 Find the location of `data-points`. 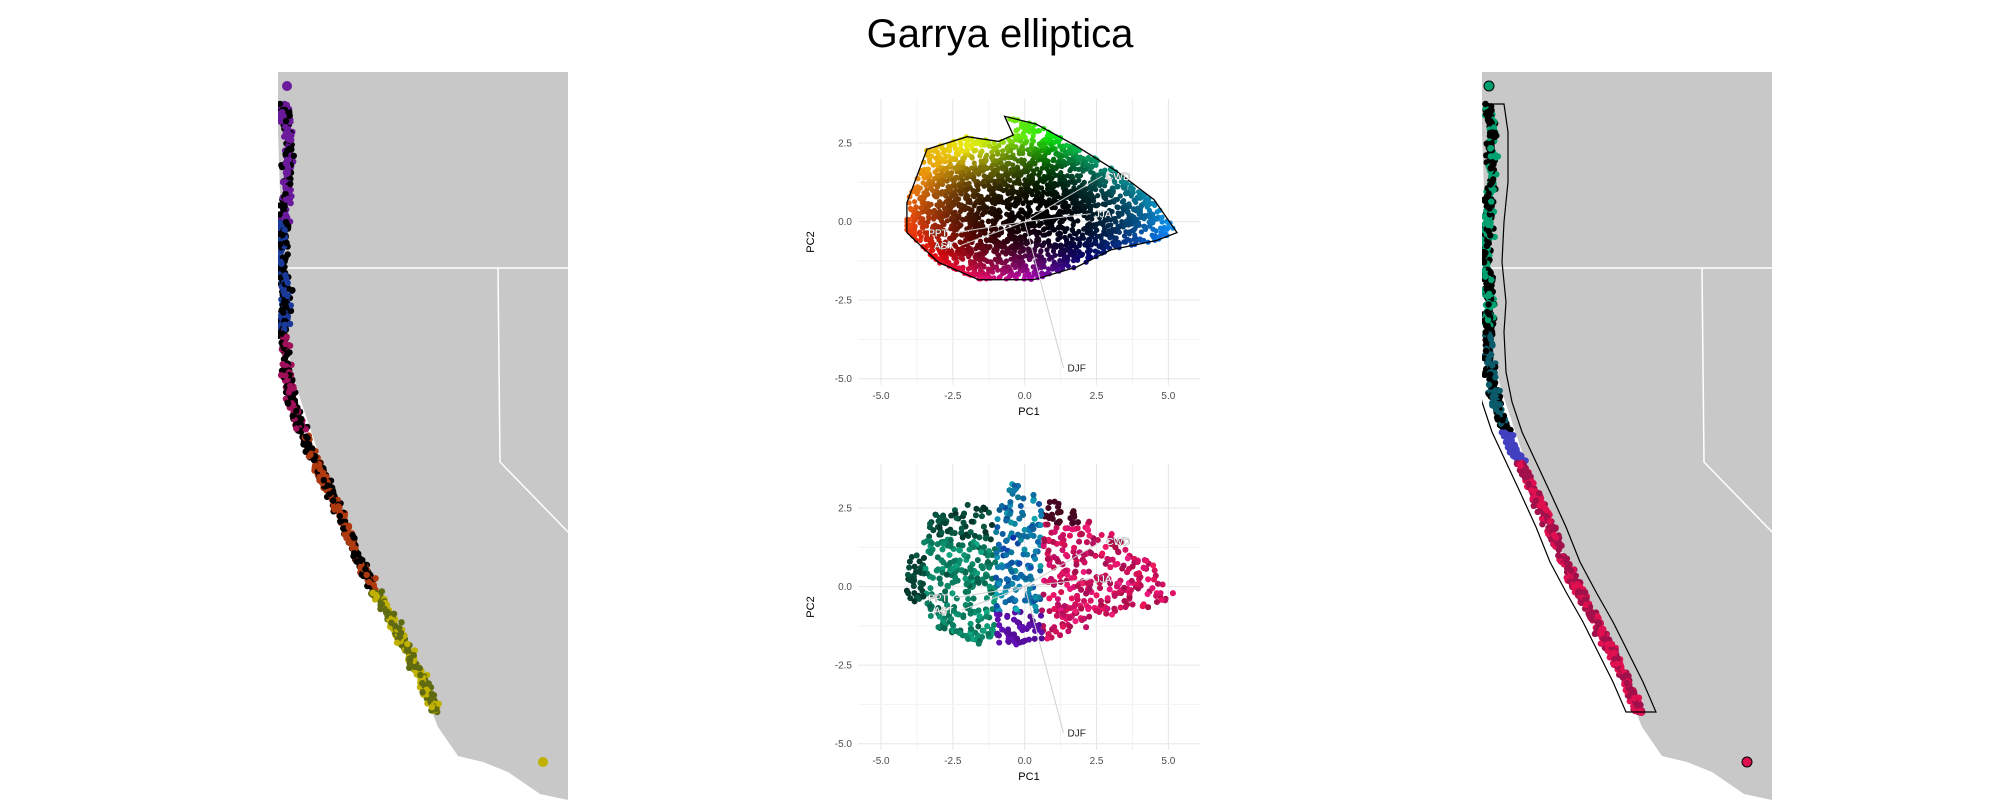

data-points is located at coordinates (1040, 564).